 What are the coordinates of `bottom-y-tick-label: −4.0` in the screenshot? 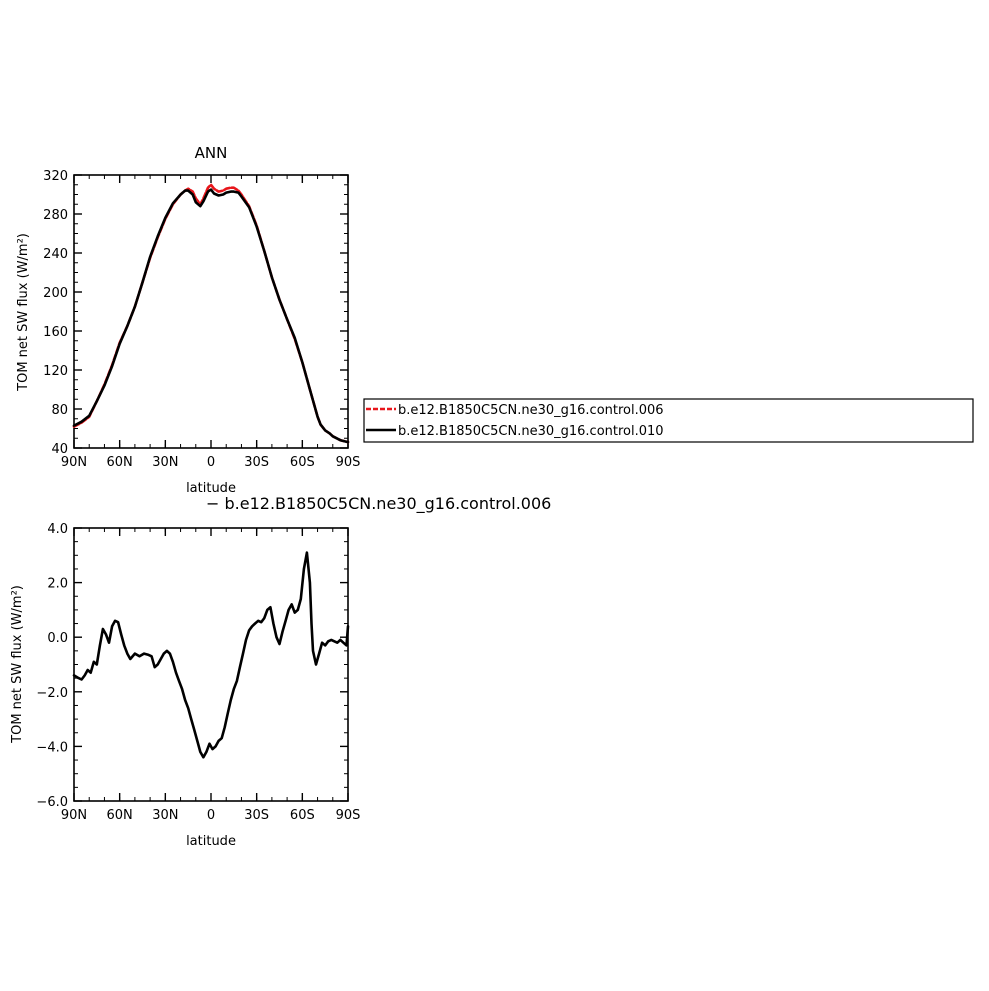 It's located at (52, 747).